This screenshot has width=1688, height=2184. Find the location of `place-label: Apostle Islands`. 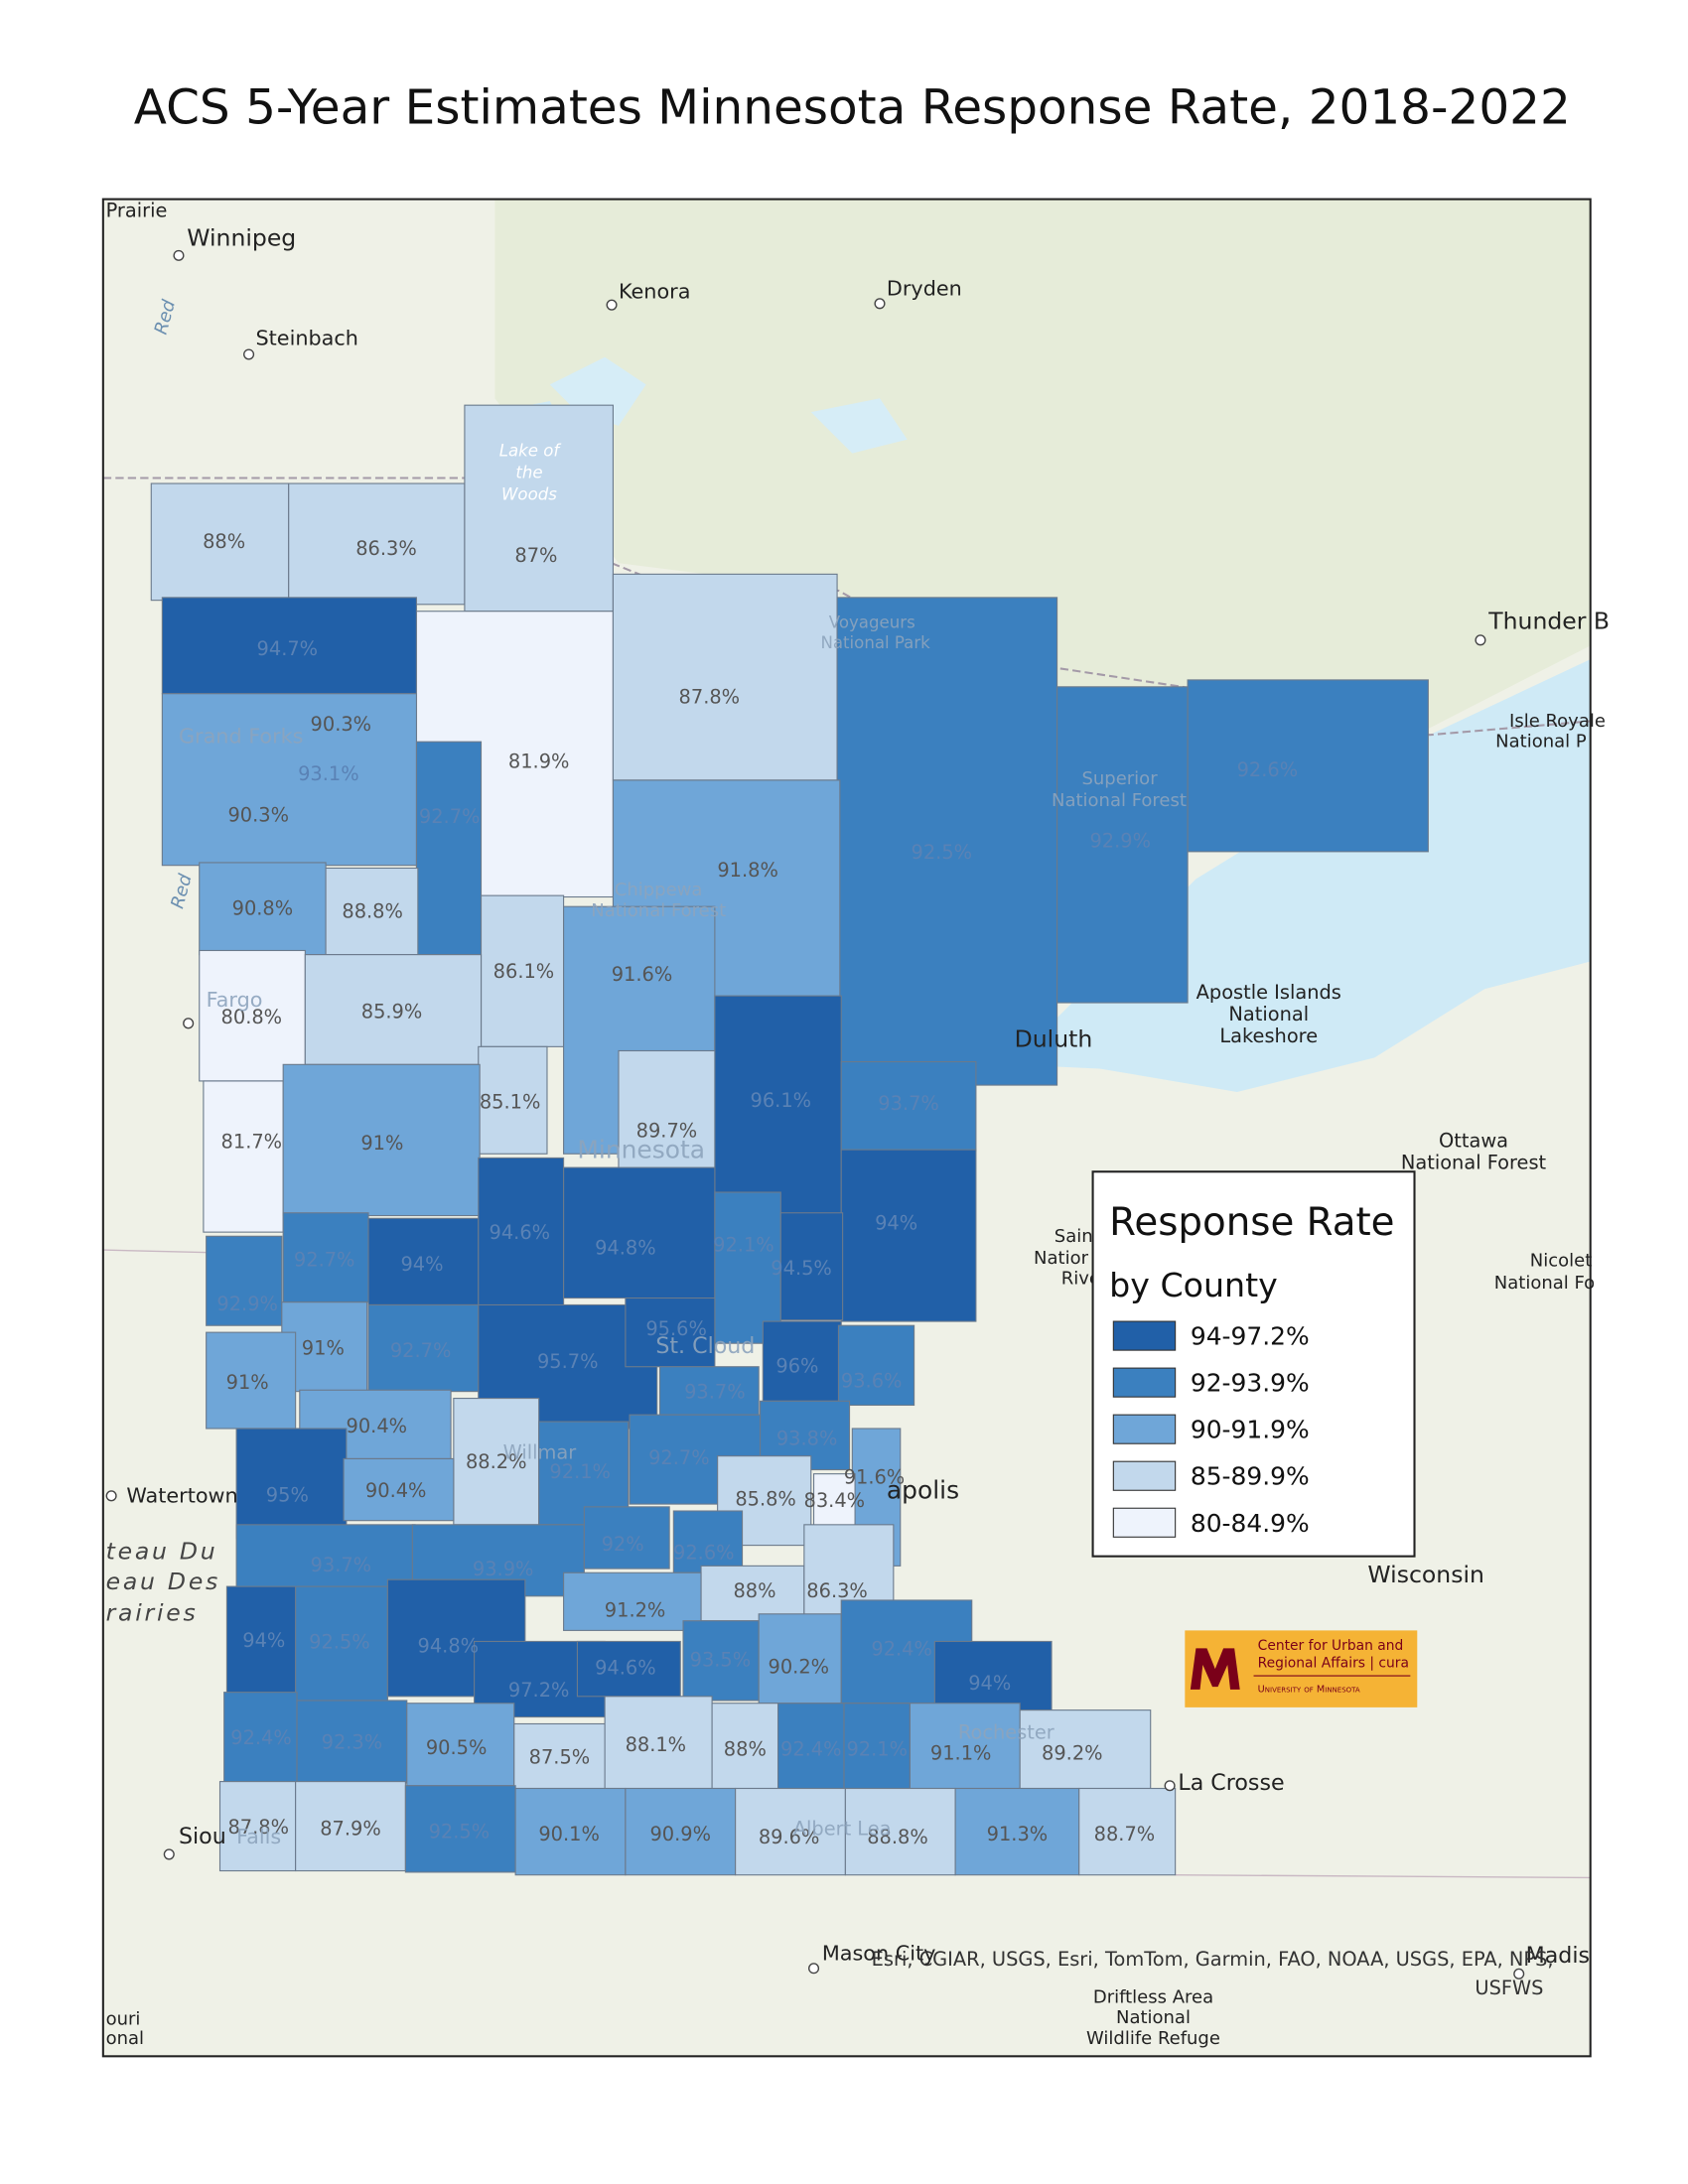

place-label: Apostle Islands is located at coordinates (1268, 992).